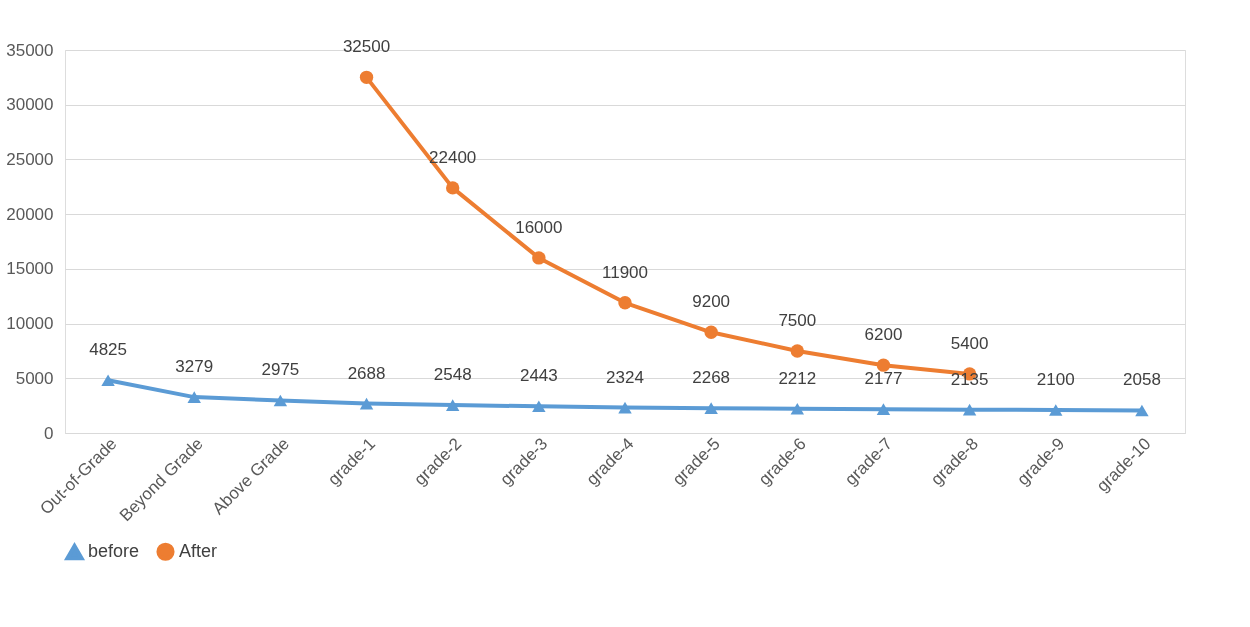 This screenshot has height=627, width=1250. What do you see at coordinates (452, 375) in the screenshot?
I see `data-label: 2548` at bounding box center [452, 375].